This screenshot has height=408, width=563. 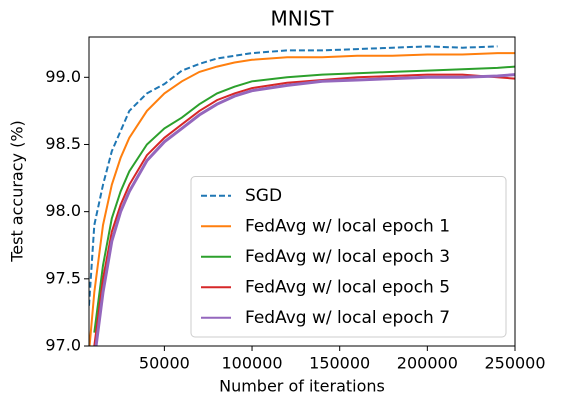 I want to click on y-tick-label: 97.5, so click(x=63, y=277).